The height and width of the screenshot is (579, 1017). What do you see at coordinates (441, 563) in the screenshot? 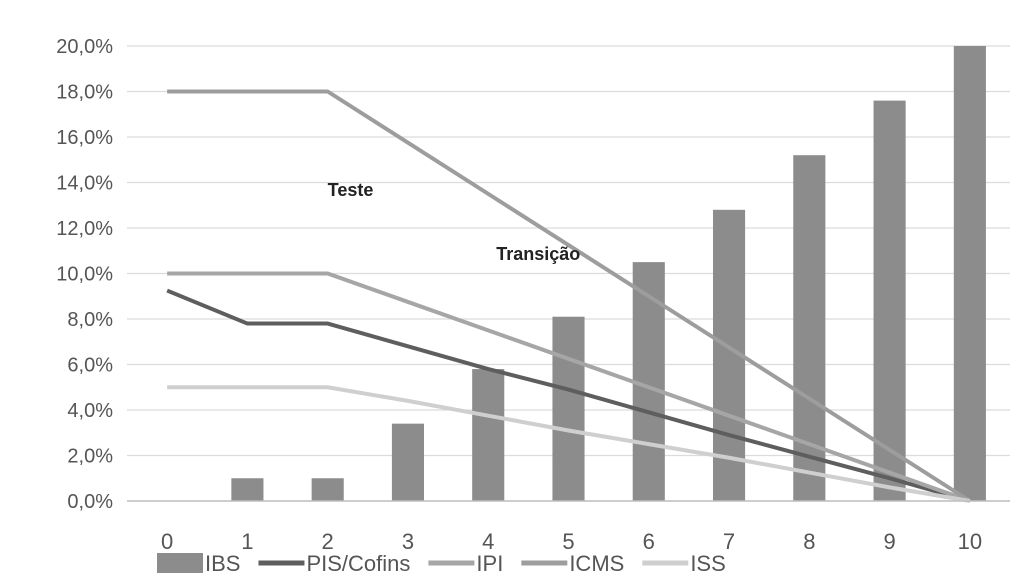
I see `legend: IBS PIS/Cofins IPI ICMS ISS` at bounding box center [441, 563].